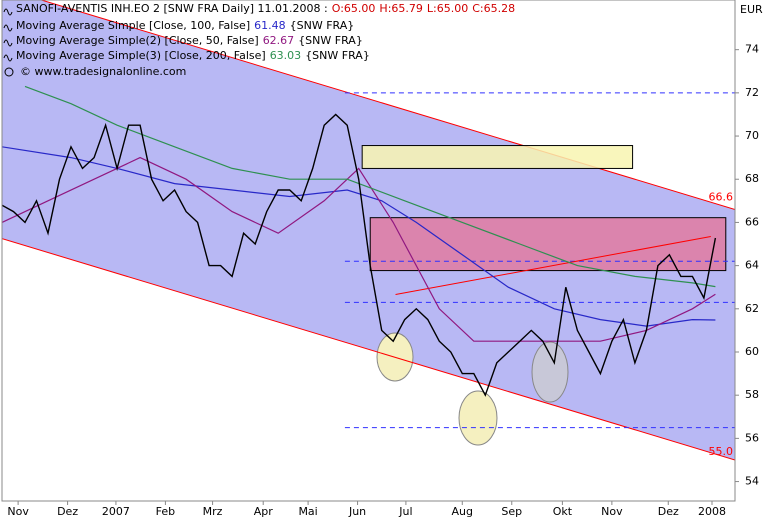 The width and height of the screenshot is (769, 520). I want to click on channel-label: 55.0, so click(721, 451).